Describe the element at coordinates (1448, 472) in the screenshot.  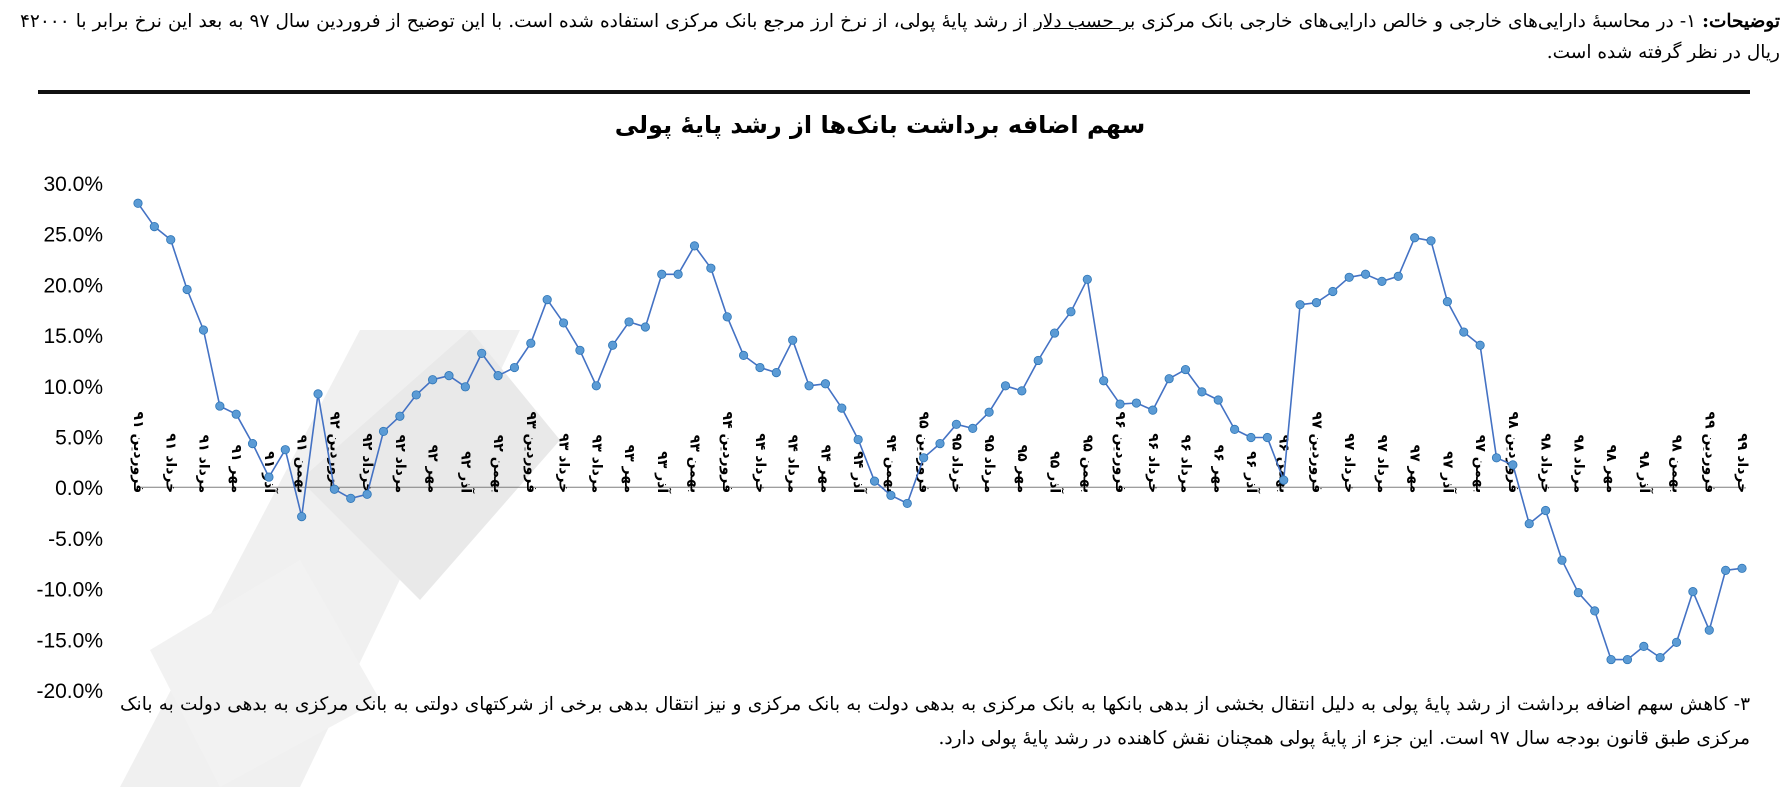
I see `x-tick-label: آذر ۹۷` at that location.